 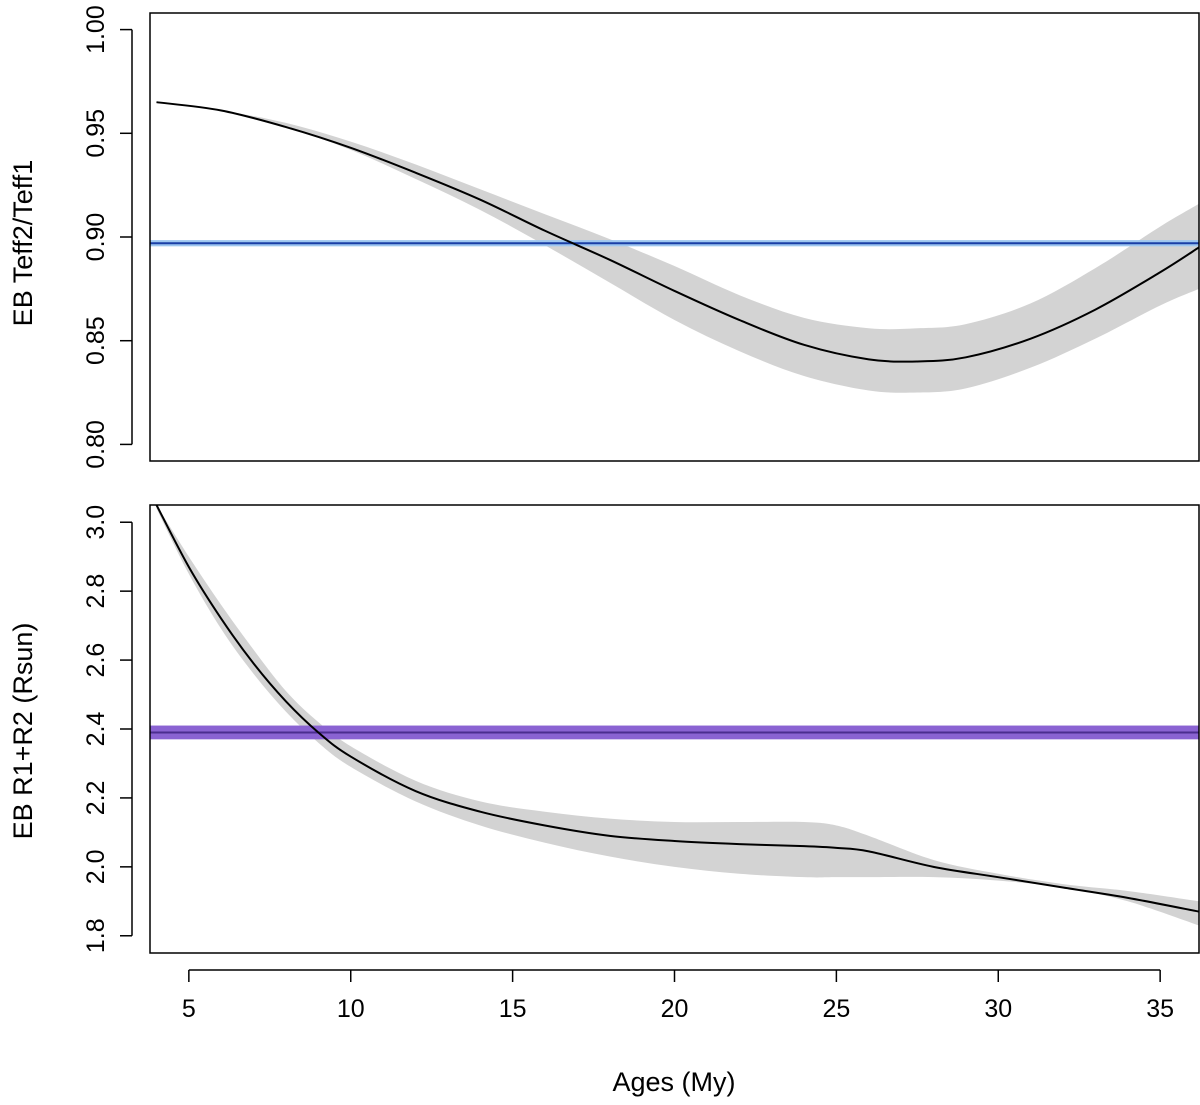 What do you see at coordinates (23, 243) in the screenshot?
I see `top-y-axis-label: EB Teff2/Teff1` at bounding box center [23, 243].